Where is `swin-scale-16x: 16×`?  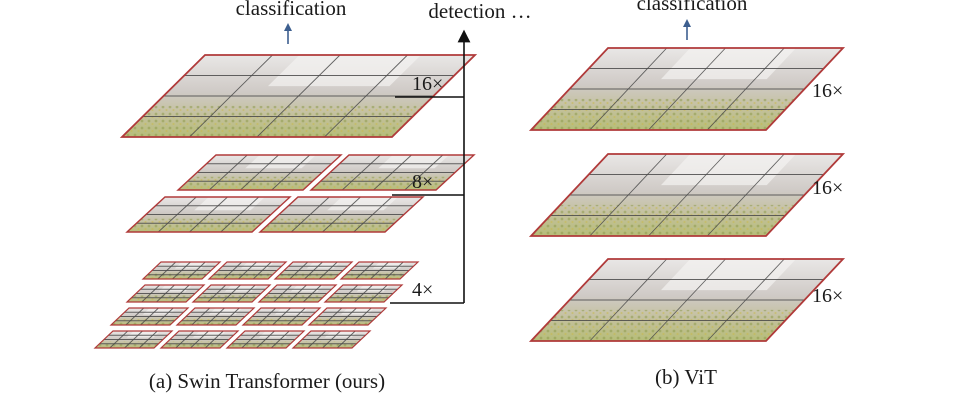 swin-scale-16x: 16× is located at coordinates (427, 84).